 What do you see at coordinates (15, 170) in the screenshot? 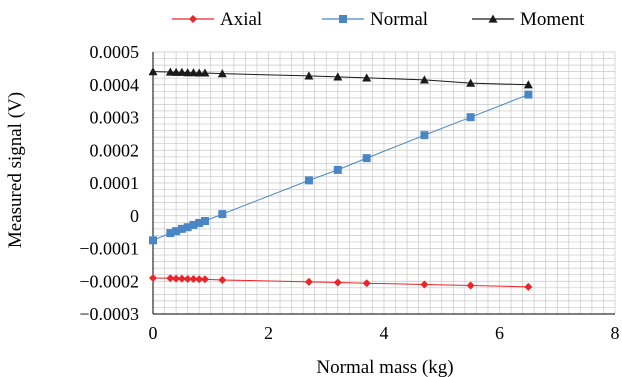
I see `y-axis-title: Measured signal (V)` at bounding box center [15, 170].